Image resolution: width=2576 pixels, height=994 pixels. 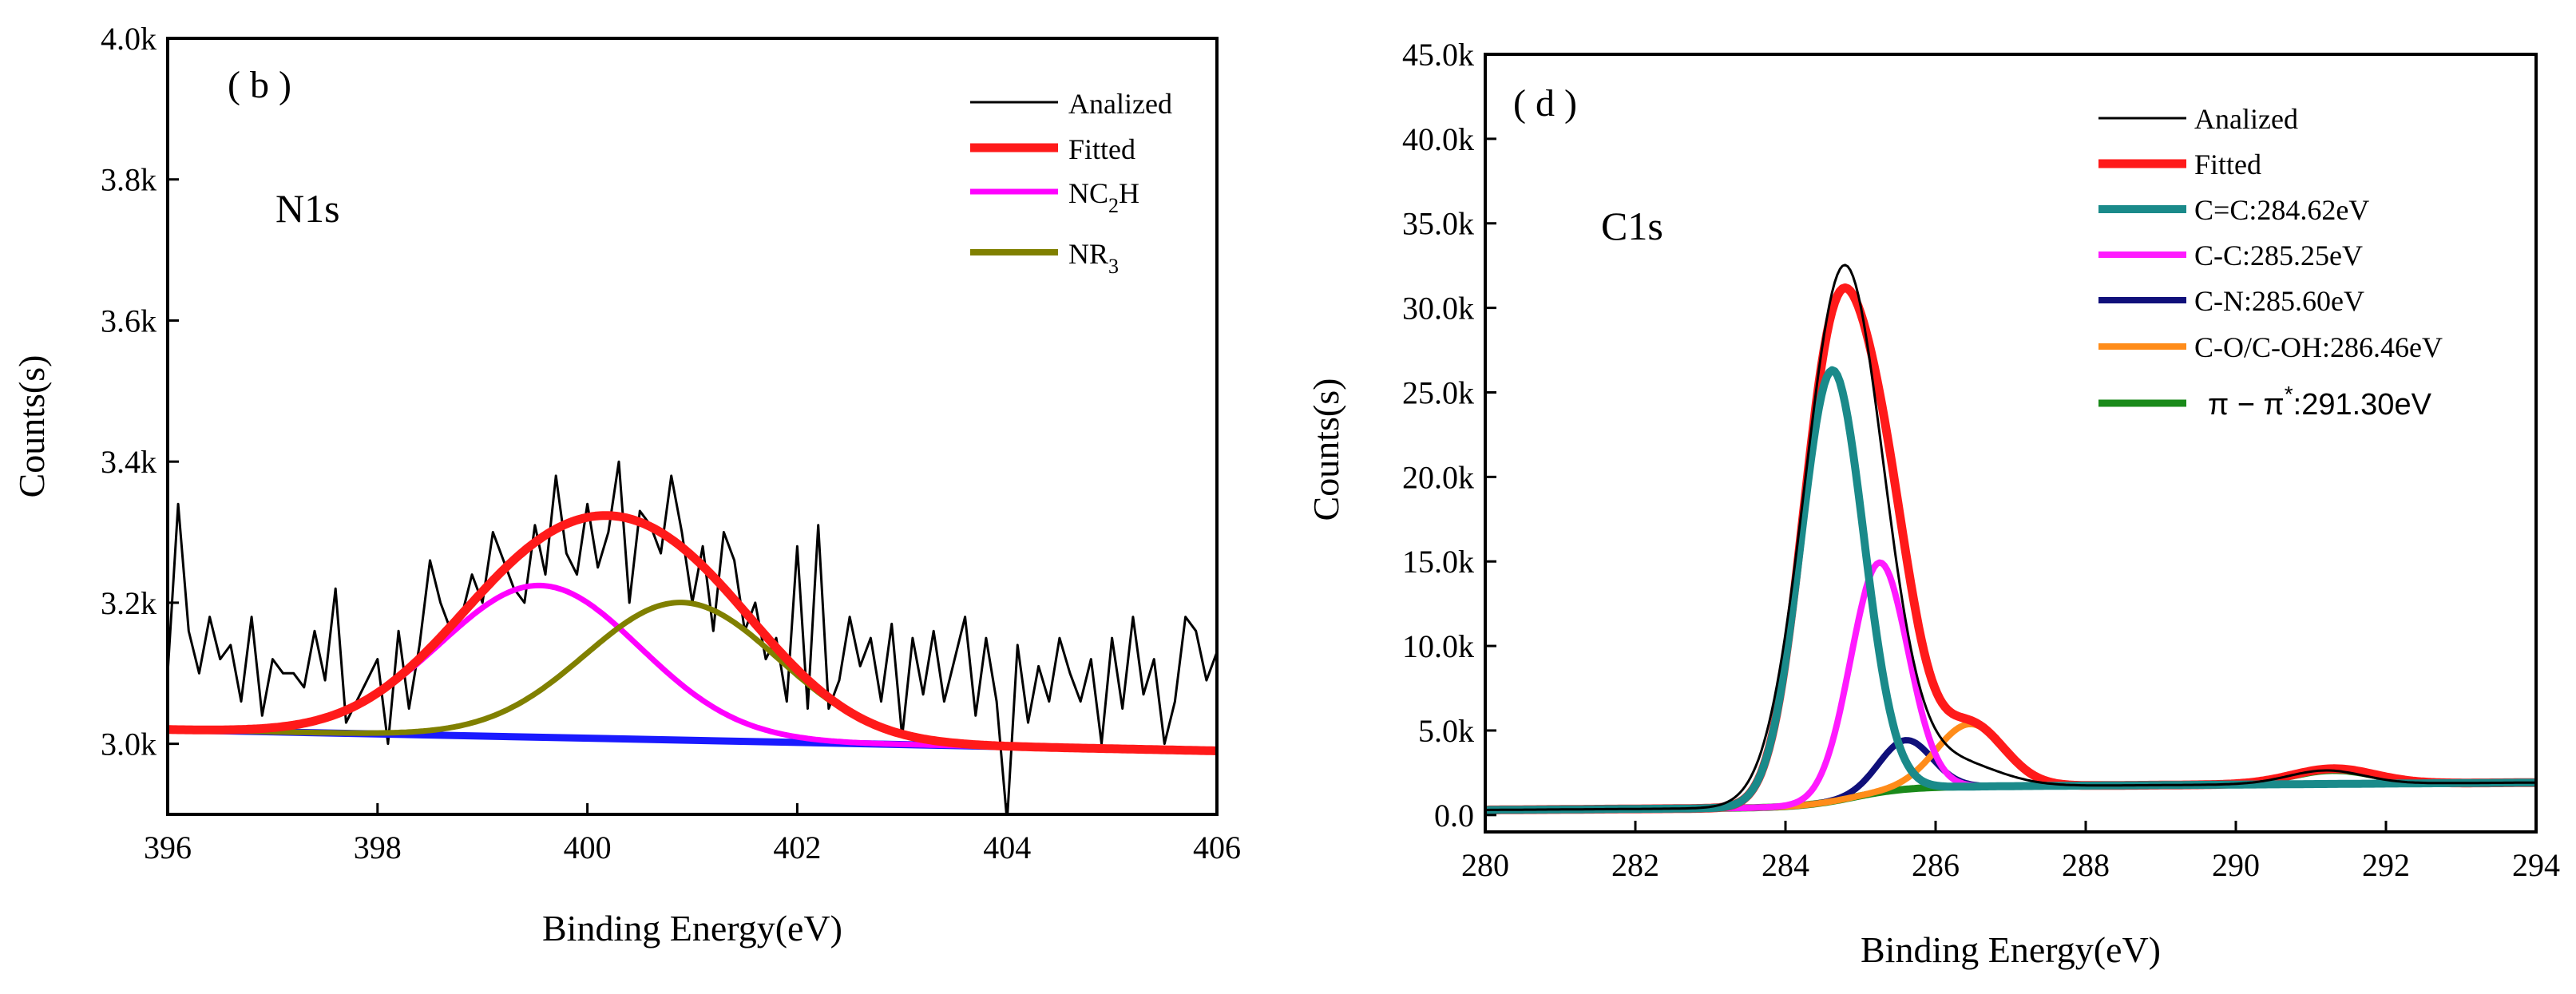 I want to click on x-tick-label: 294, so click(x=2536, y=865).